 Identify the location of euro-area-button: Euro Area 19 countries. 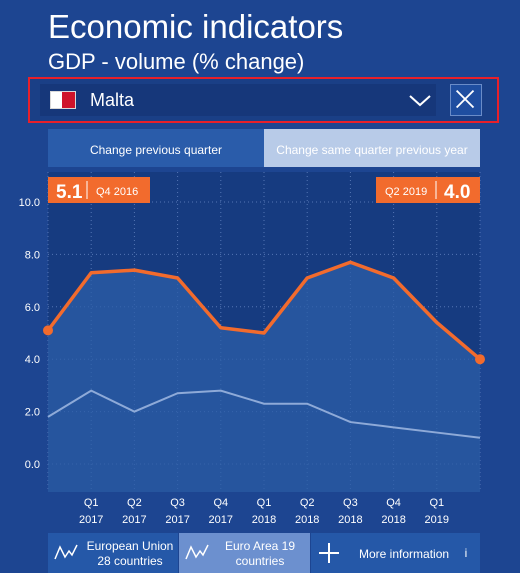
(244, 553).